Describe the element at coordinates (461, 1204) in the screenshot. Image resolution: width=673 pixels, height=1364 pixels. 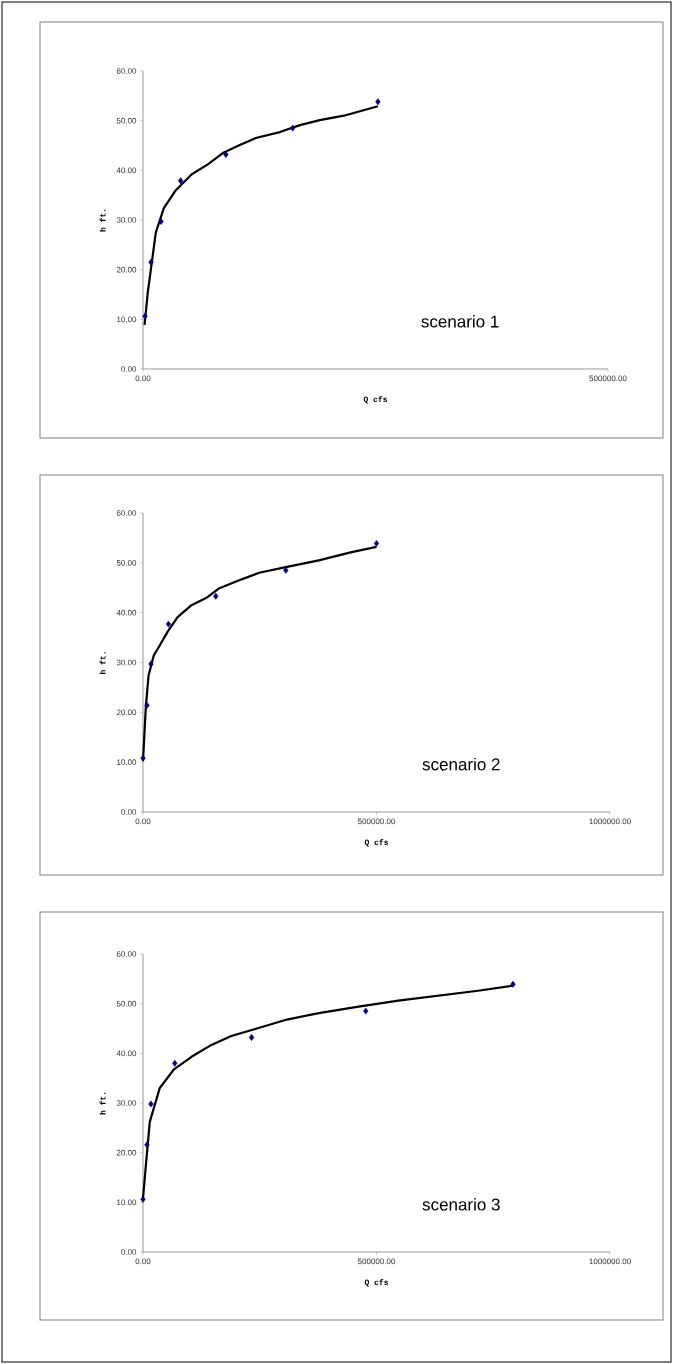
I see `annotation: scenario 3` at that location.